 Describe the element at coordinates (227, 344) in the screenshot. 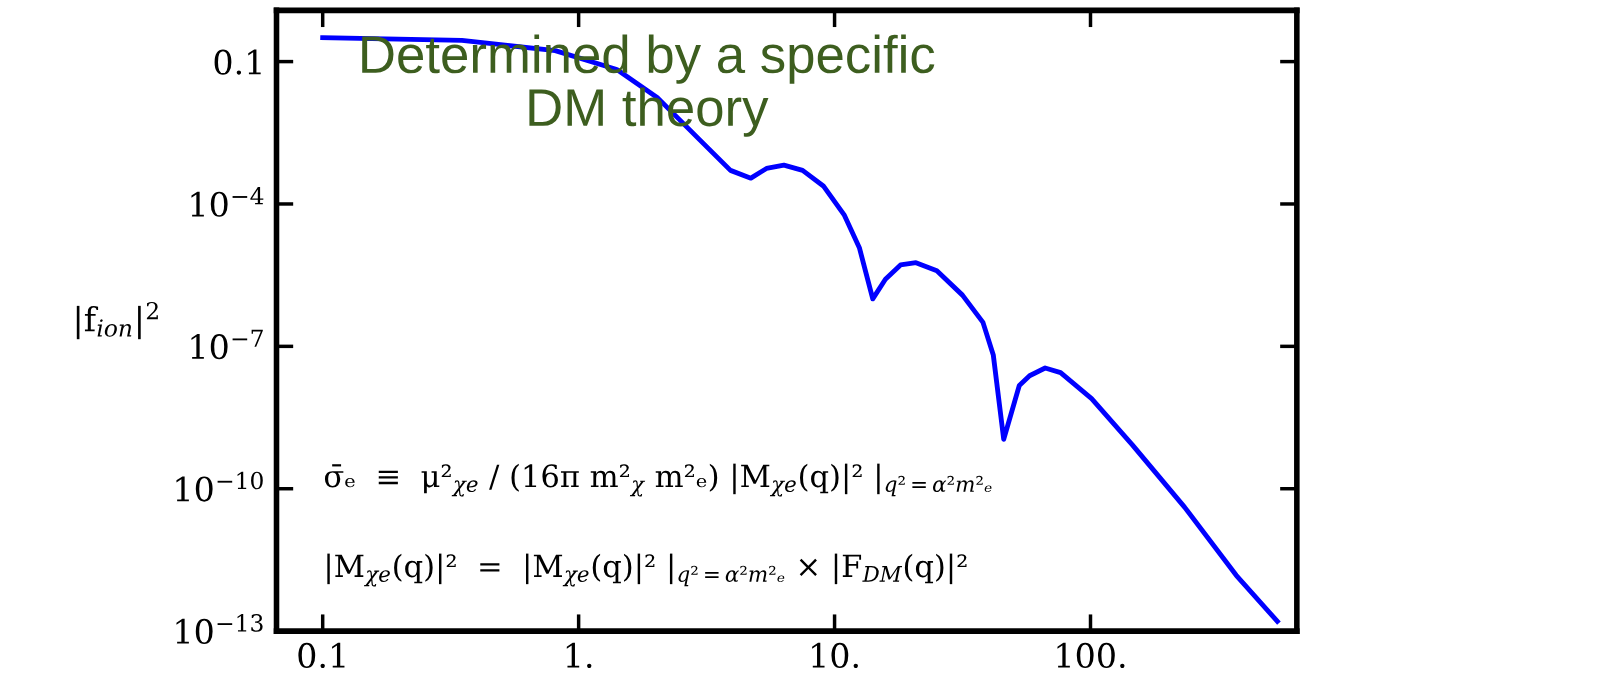

I see `y-tick-label: 10$^{−7}$` at that location.